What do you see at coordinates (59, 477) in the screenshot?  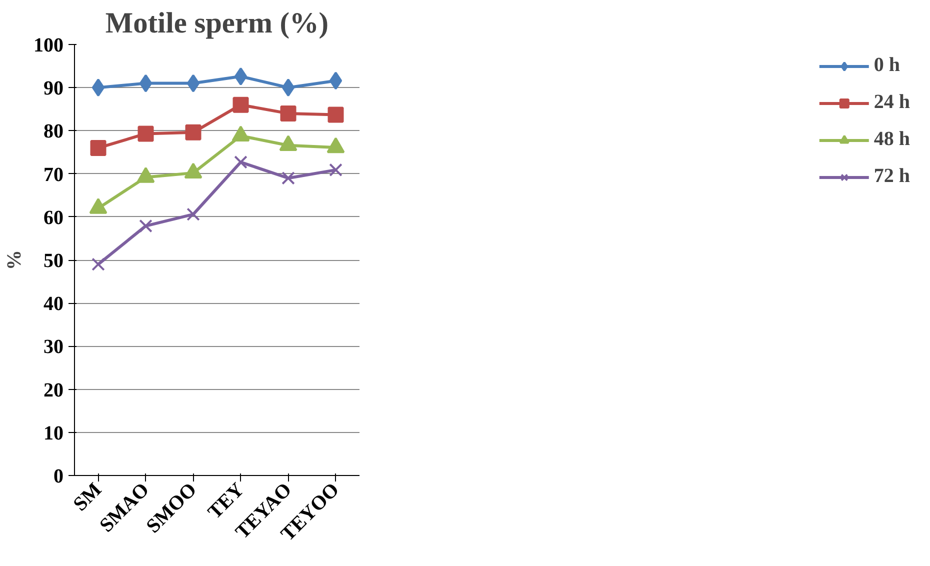 I see `y-tick-label: 0` at bounding box center [59, 477].